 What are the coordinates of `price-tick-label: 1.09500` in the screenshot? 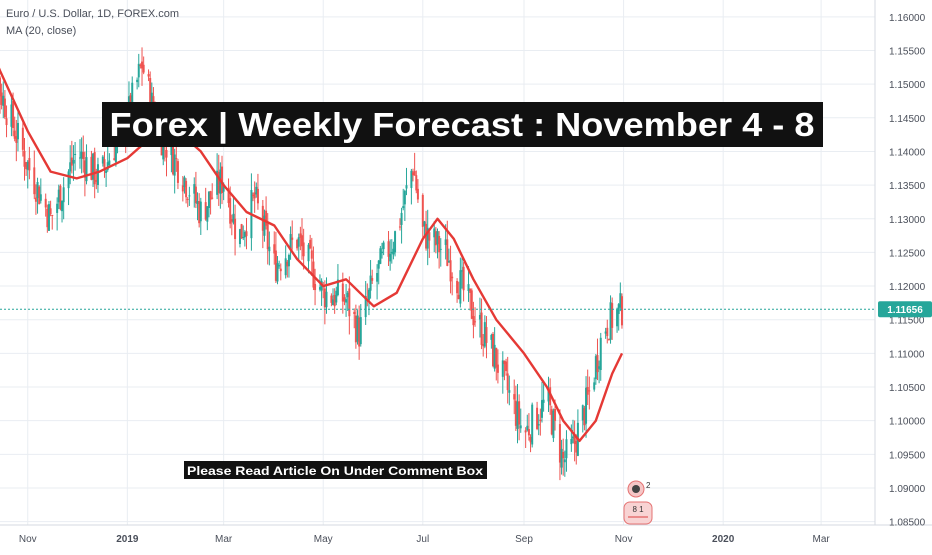 It's located at (907, 455).